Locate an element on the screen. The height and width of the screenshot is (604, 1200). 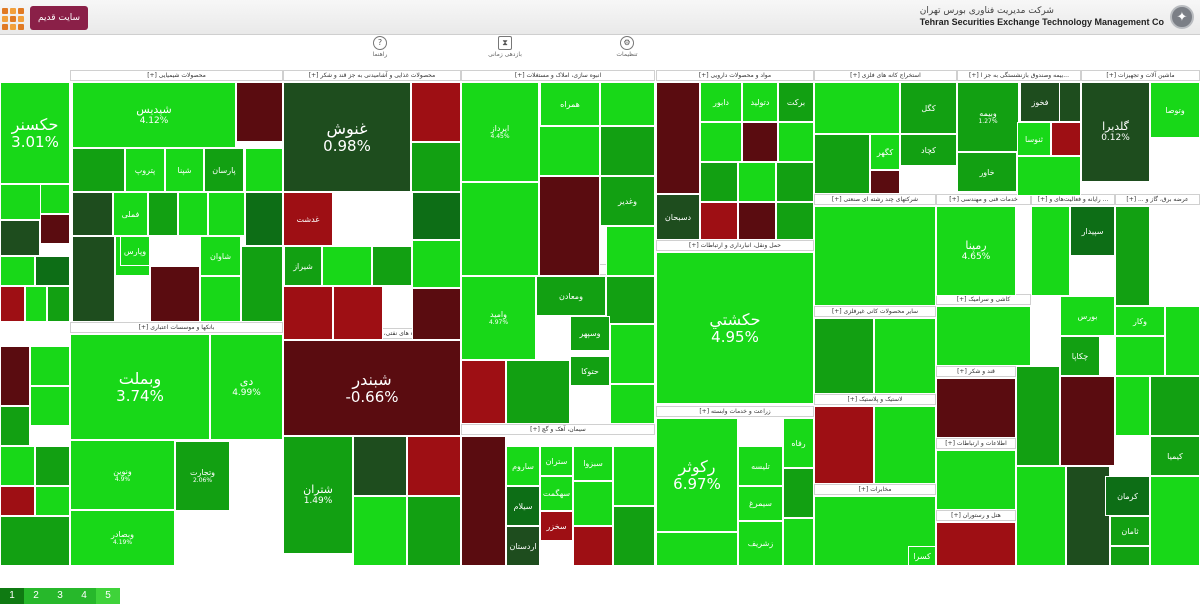
old-site-button: سایت قدیم is located at coordinates (59, 18).